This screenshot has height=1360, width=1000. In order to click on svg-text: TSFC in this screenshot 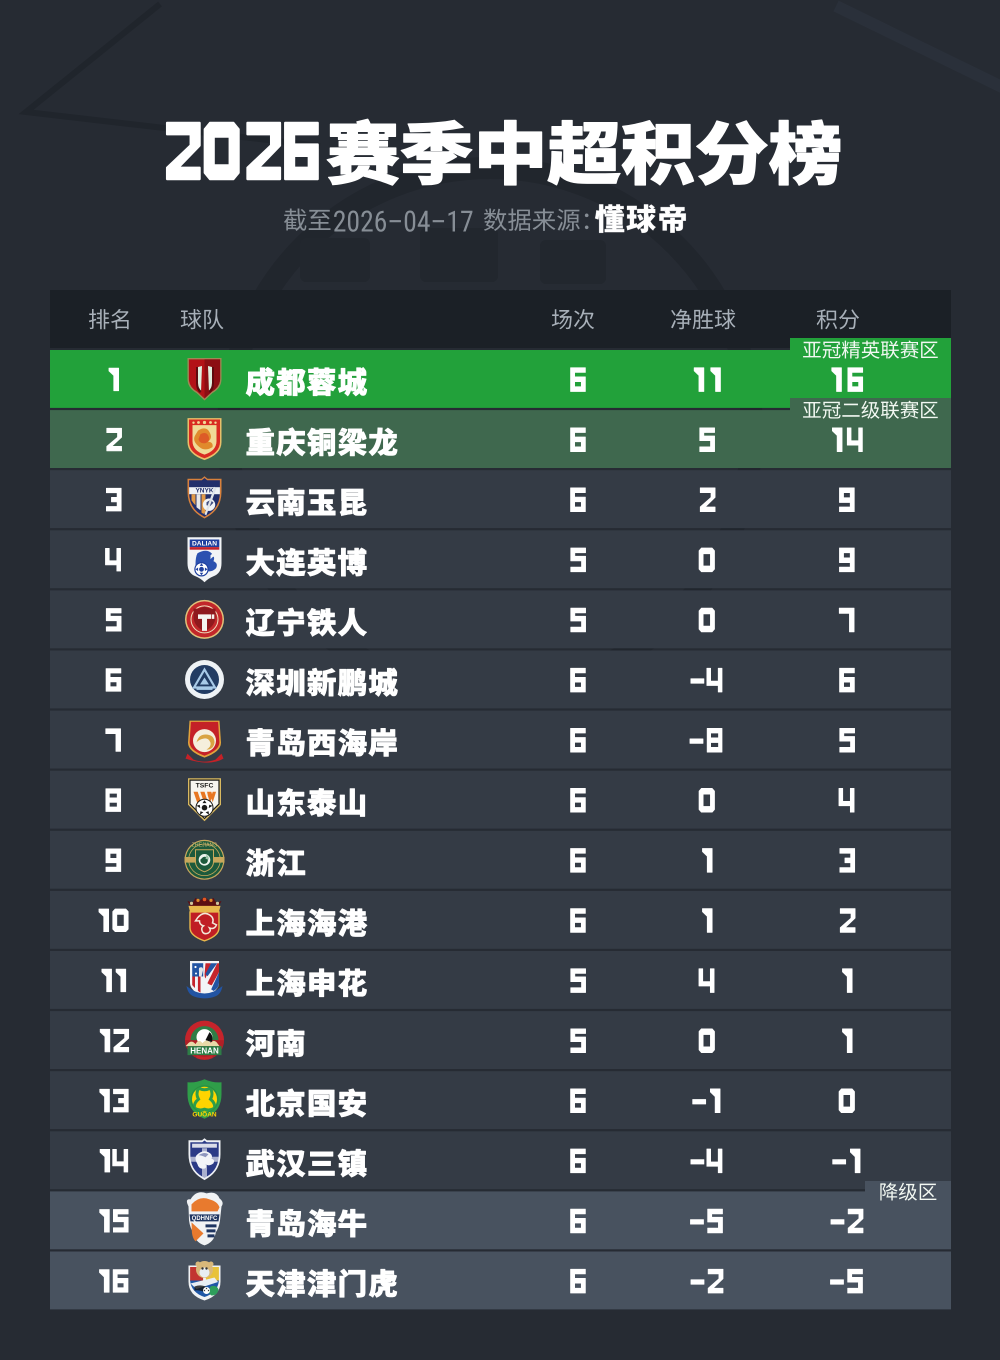, I will do `click(205, 786)`.